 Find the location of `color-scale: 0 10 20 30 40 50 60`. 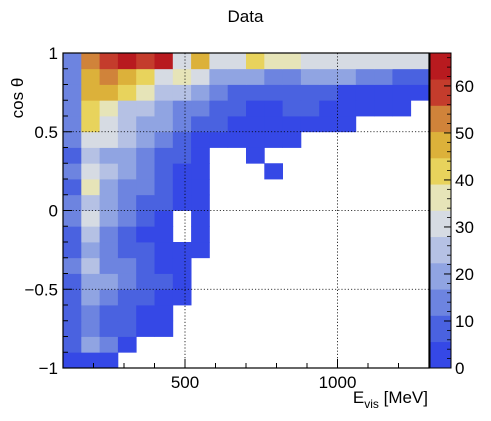

color-scale: 0 10 20 30 40 50 60 is located at coordinates (451, 215).